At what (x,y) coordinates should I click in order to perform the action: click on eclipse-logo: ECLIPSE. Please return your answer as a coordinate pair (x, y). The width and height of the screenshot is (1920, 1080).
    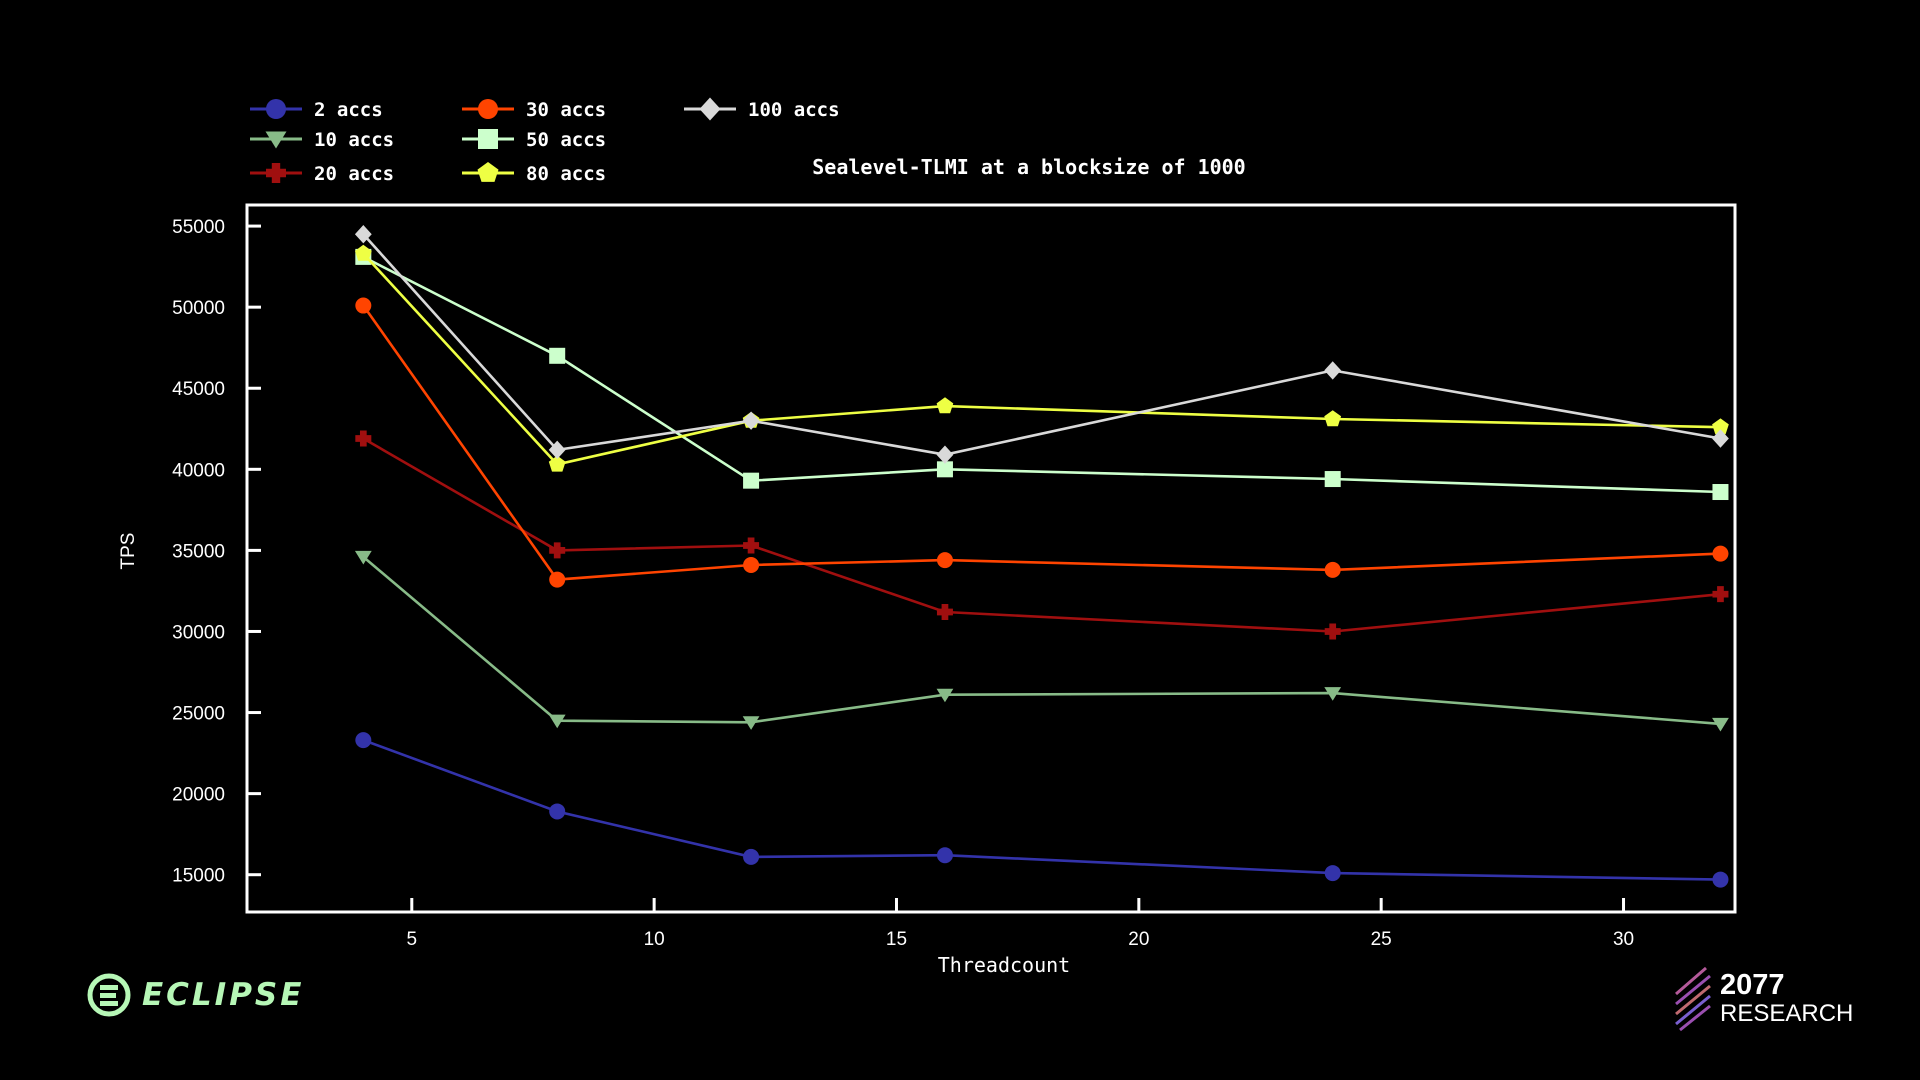
    Looking at the image, I should click on (195, 995).